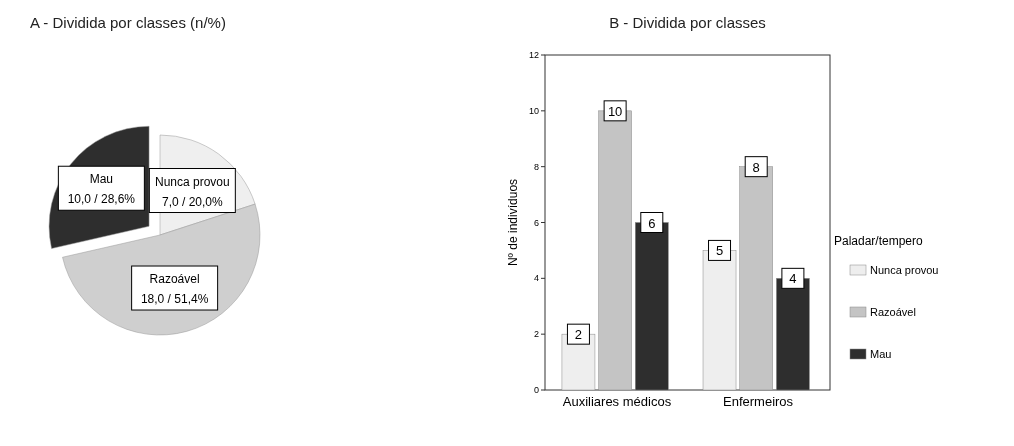 The image size is (1014, 446). I want to click on data-label: 6, so click(652, 223).